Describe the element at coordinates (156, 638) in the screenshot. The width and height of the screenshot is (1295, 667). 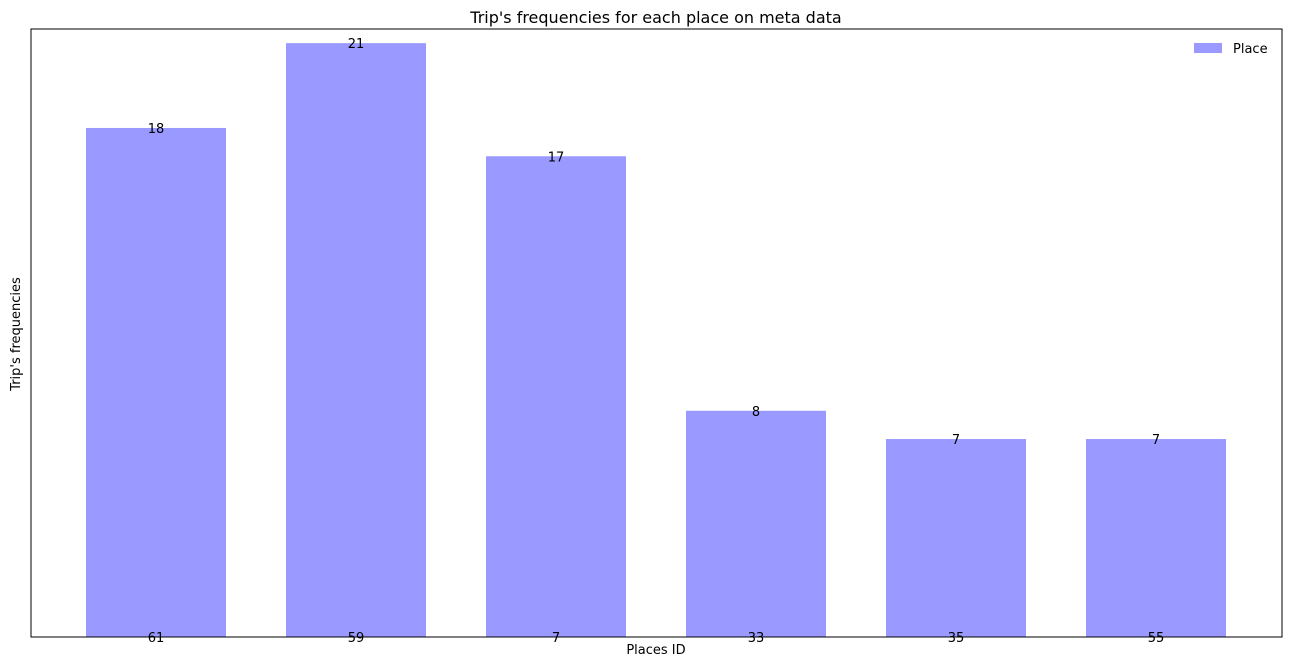
I see `x-tick-label-61: 61` at that location.